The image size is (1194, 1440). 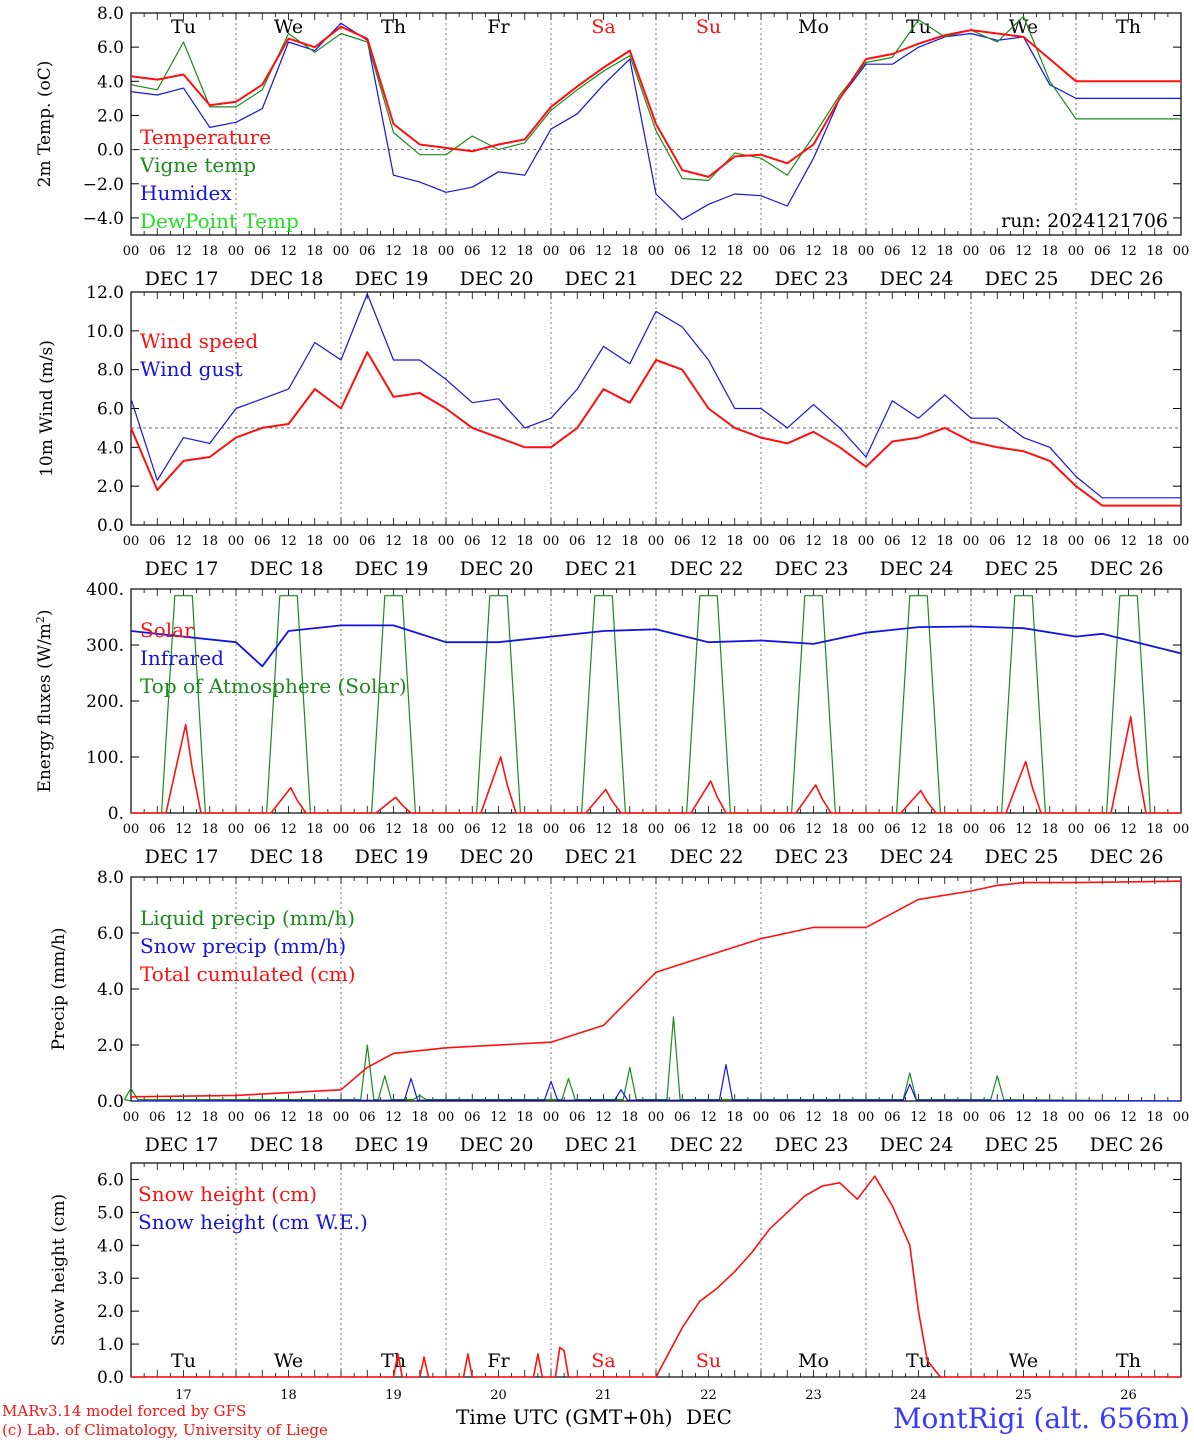 What do you see at coordinates (197, 165) in the screenshot?
I see `legend-item: Vigne temp` at bounding box center [197, 165].